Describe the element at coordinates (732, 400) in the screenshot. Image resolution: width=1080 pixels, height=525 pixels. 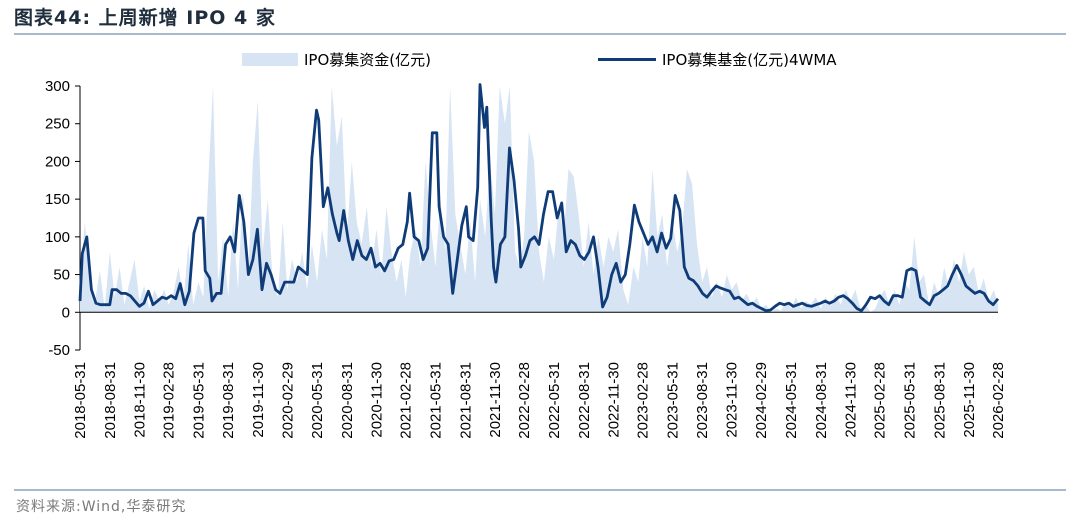
I see `x-tick-label: 2023-11-30` at that location.